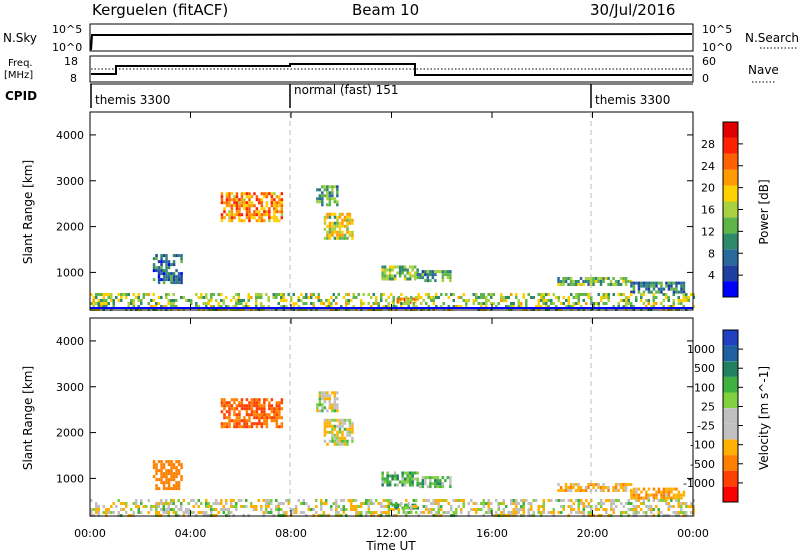  Describe the element at coordinates (711, 253) in the screenshot. I see `colorbar-tick-label: 8` at that location.